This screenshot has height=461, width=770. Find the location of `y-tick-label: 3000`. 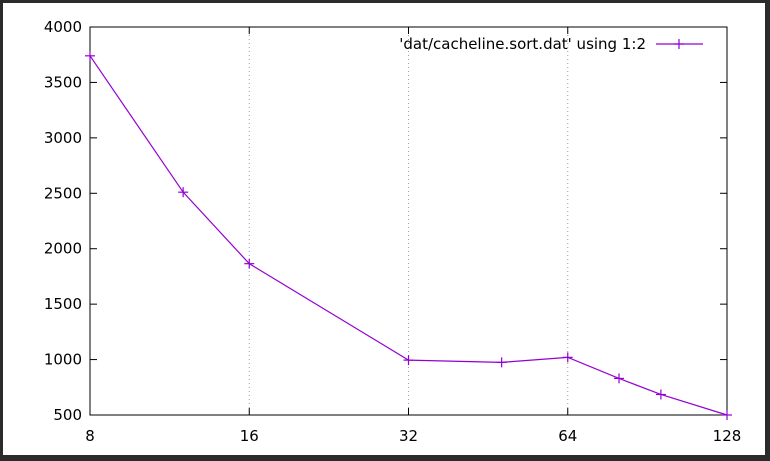

y-tick-label: 3000 is located at coordinates (63, 138).